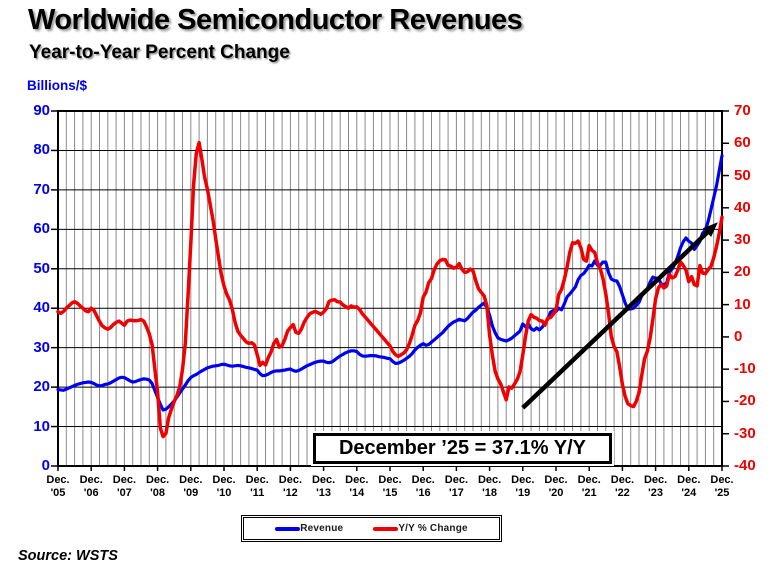  I want to click on x-axis-tick-label: Dec. '18, so click(490, 486).